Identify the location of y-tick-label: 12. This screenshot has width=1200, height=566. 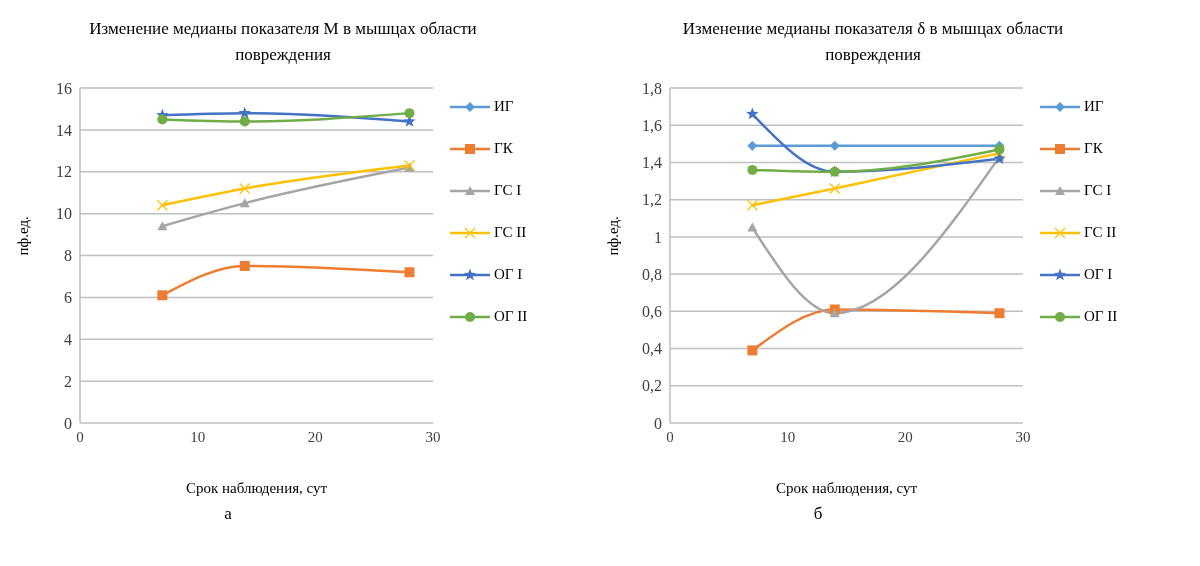
(64, 172).